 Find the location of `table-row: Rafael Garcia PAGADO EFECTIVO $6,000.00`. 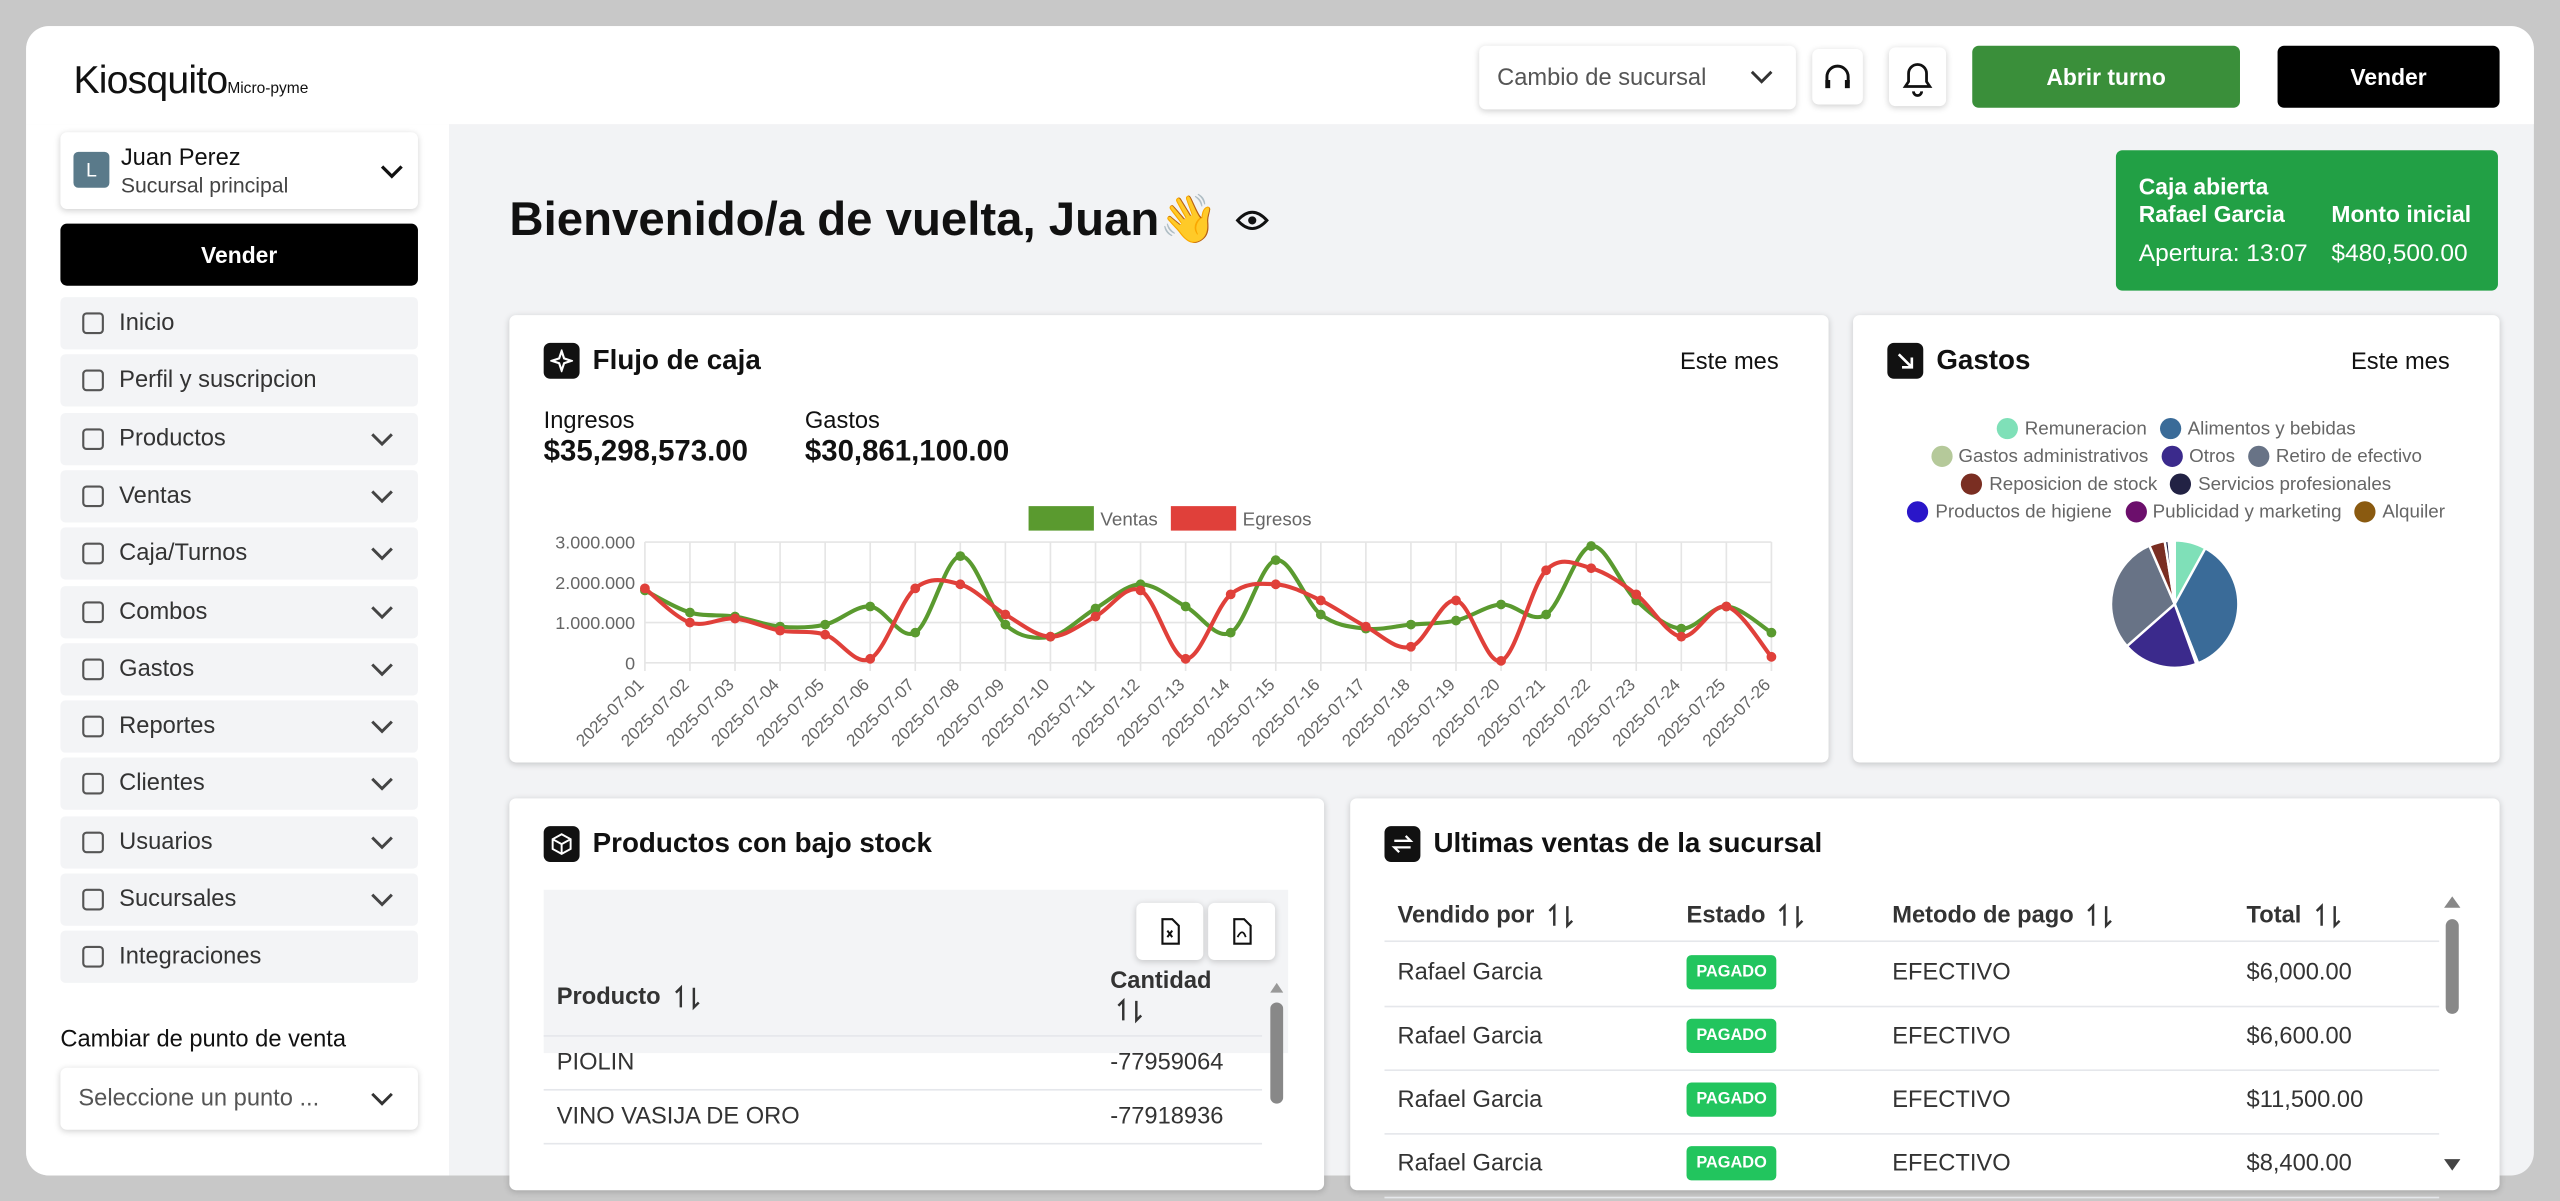

table-row: Rafael Garcia PAGADO EFECTIVO $6,000.00 is located at coordinates (1912, 975).